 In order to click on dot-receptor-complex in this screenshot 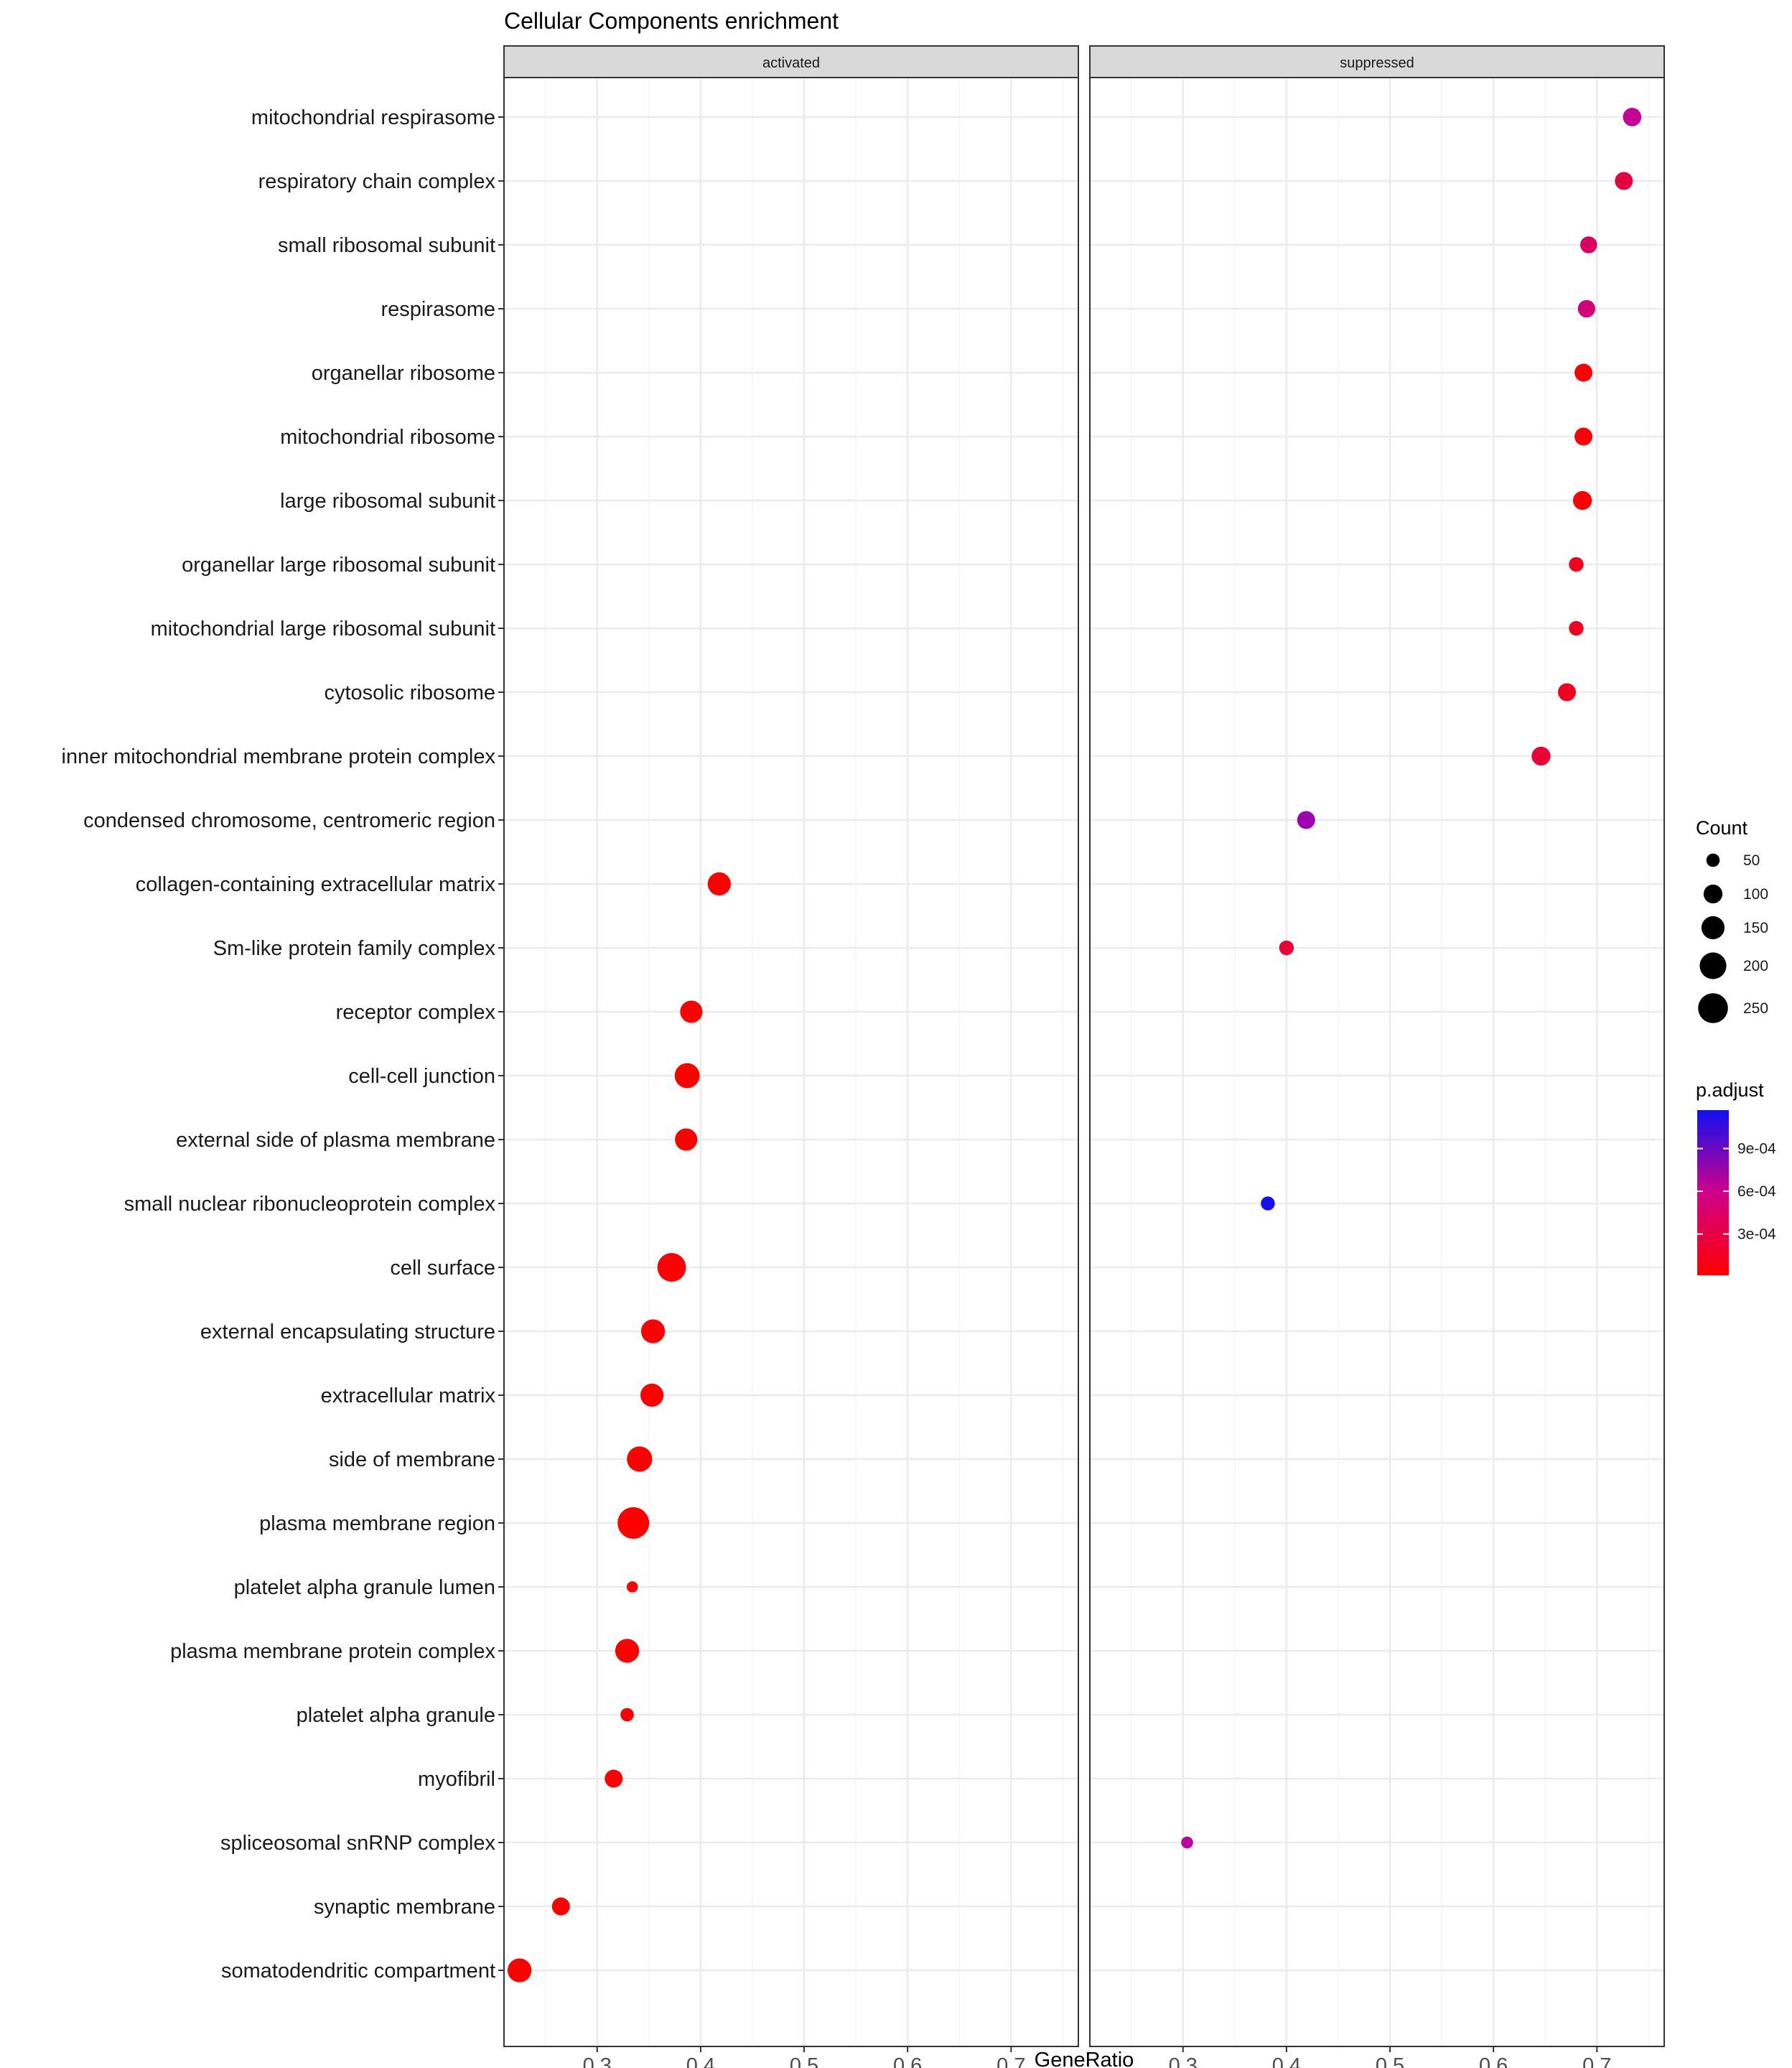, I will do `click(691, 1011)`.